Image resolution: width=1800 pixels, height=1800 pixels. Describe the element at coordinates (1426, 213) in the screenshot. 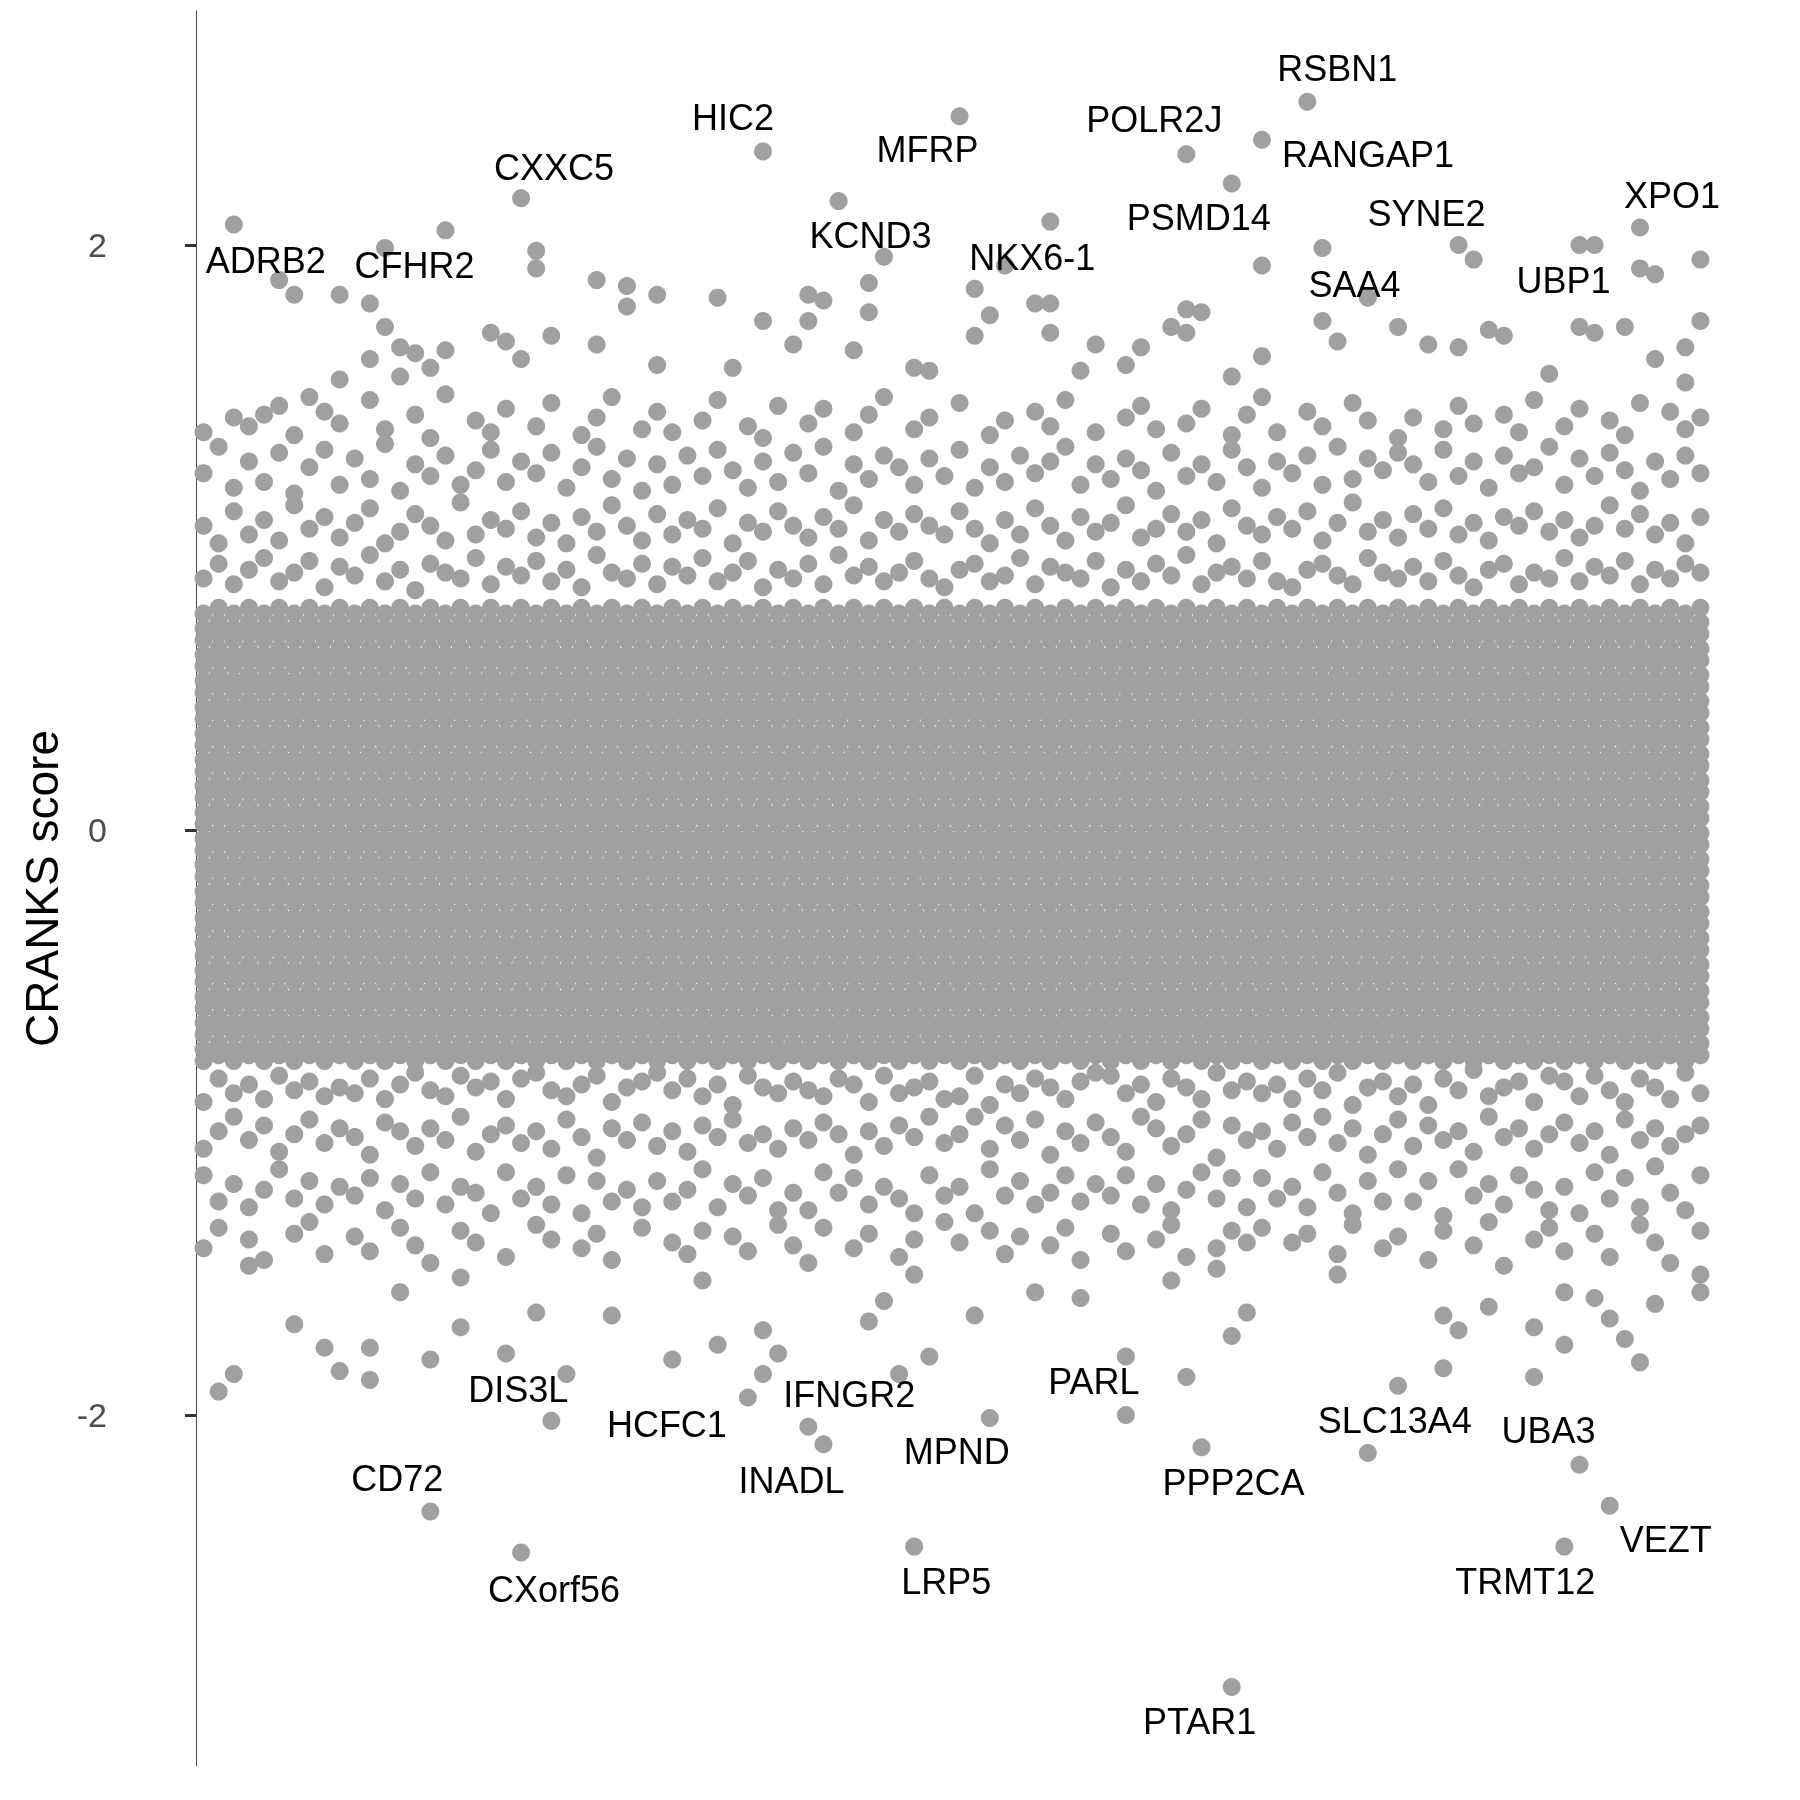

I see `series-label: SYNE2` at that location.